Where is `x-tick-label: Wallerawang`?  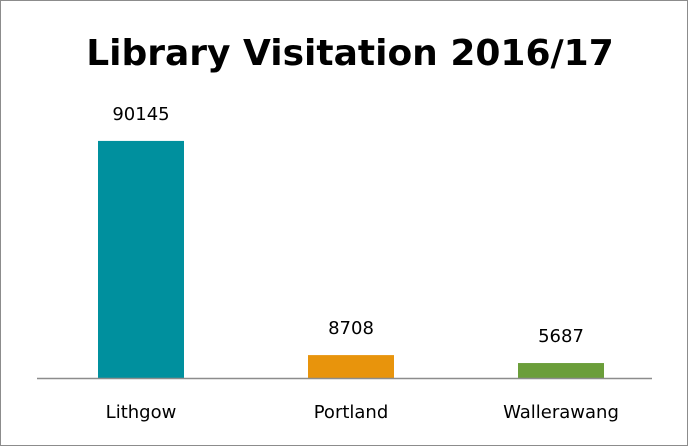
x-tick-label: Wallerawang is located at coordinates (561, 412).